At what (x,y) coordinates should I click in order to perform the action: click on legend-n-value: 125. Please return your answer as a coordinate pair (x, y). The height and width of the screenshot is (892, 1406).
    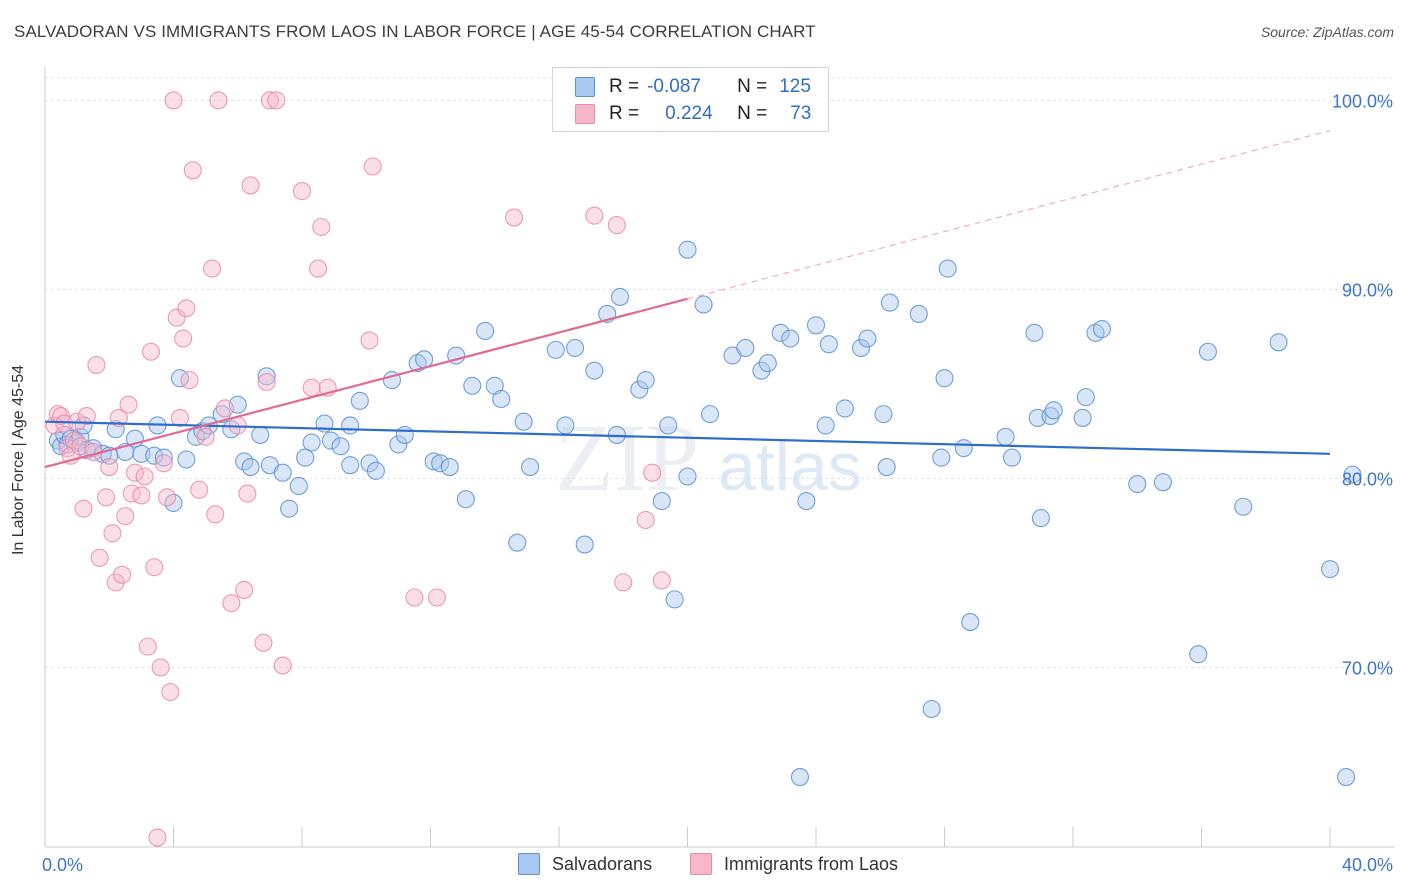
    Looking at the image, I should click on (795, 86).